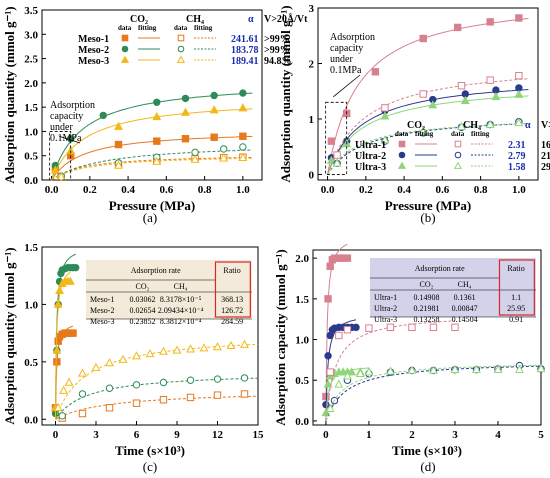  Describe the element at coordinates (52, 190) in the screenshot. I see `x-tick-label: 0.0` at that location.